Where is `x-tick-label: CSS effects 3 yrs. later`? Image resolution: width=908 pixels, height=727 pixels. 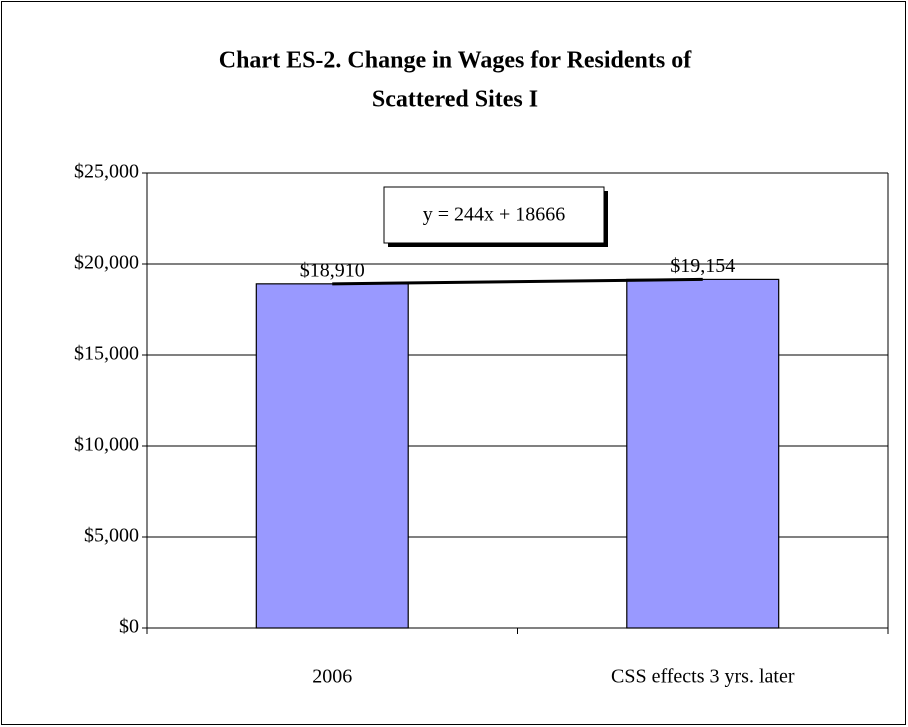
x-tick-label: CSS effects 3 yrs. later is located at coordinates (703, 677).